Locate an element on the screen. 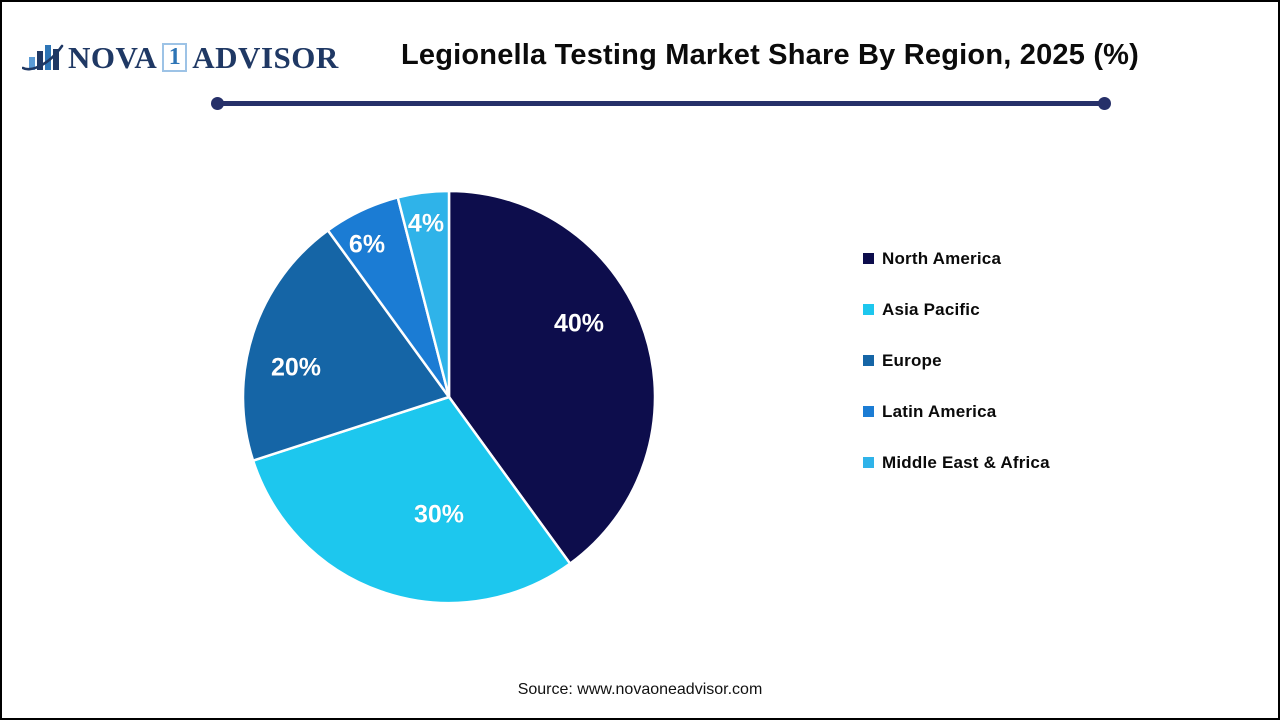  legend-item-north-america: North America is located at coordinates (956, 258).